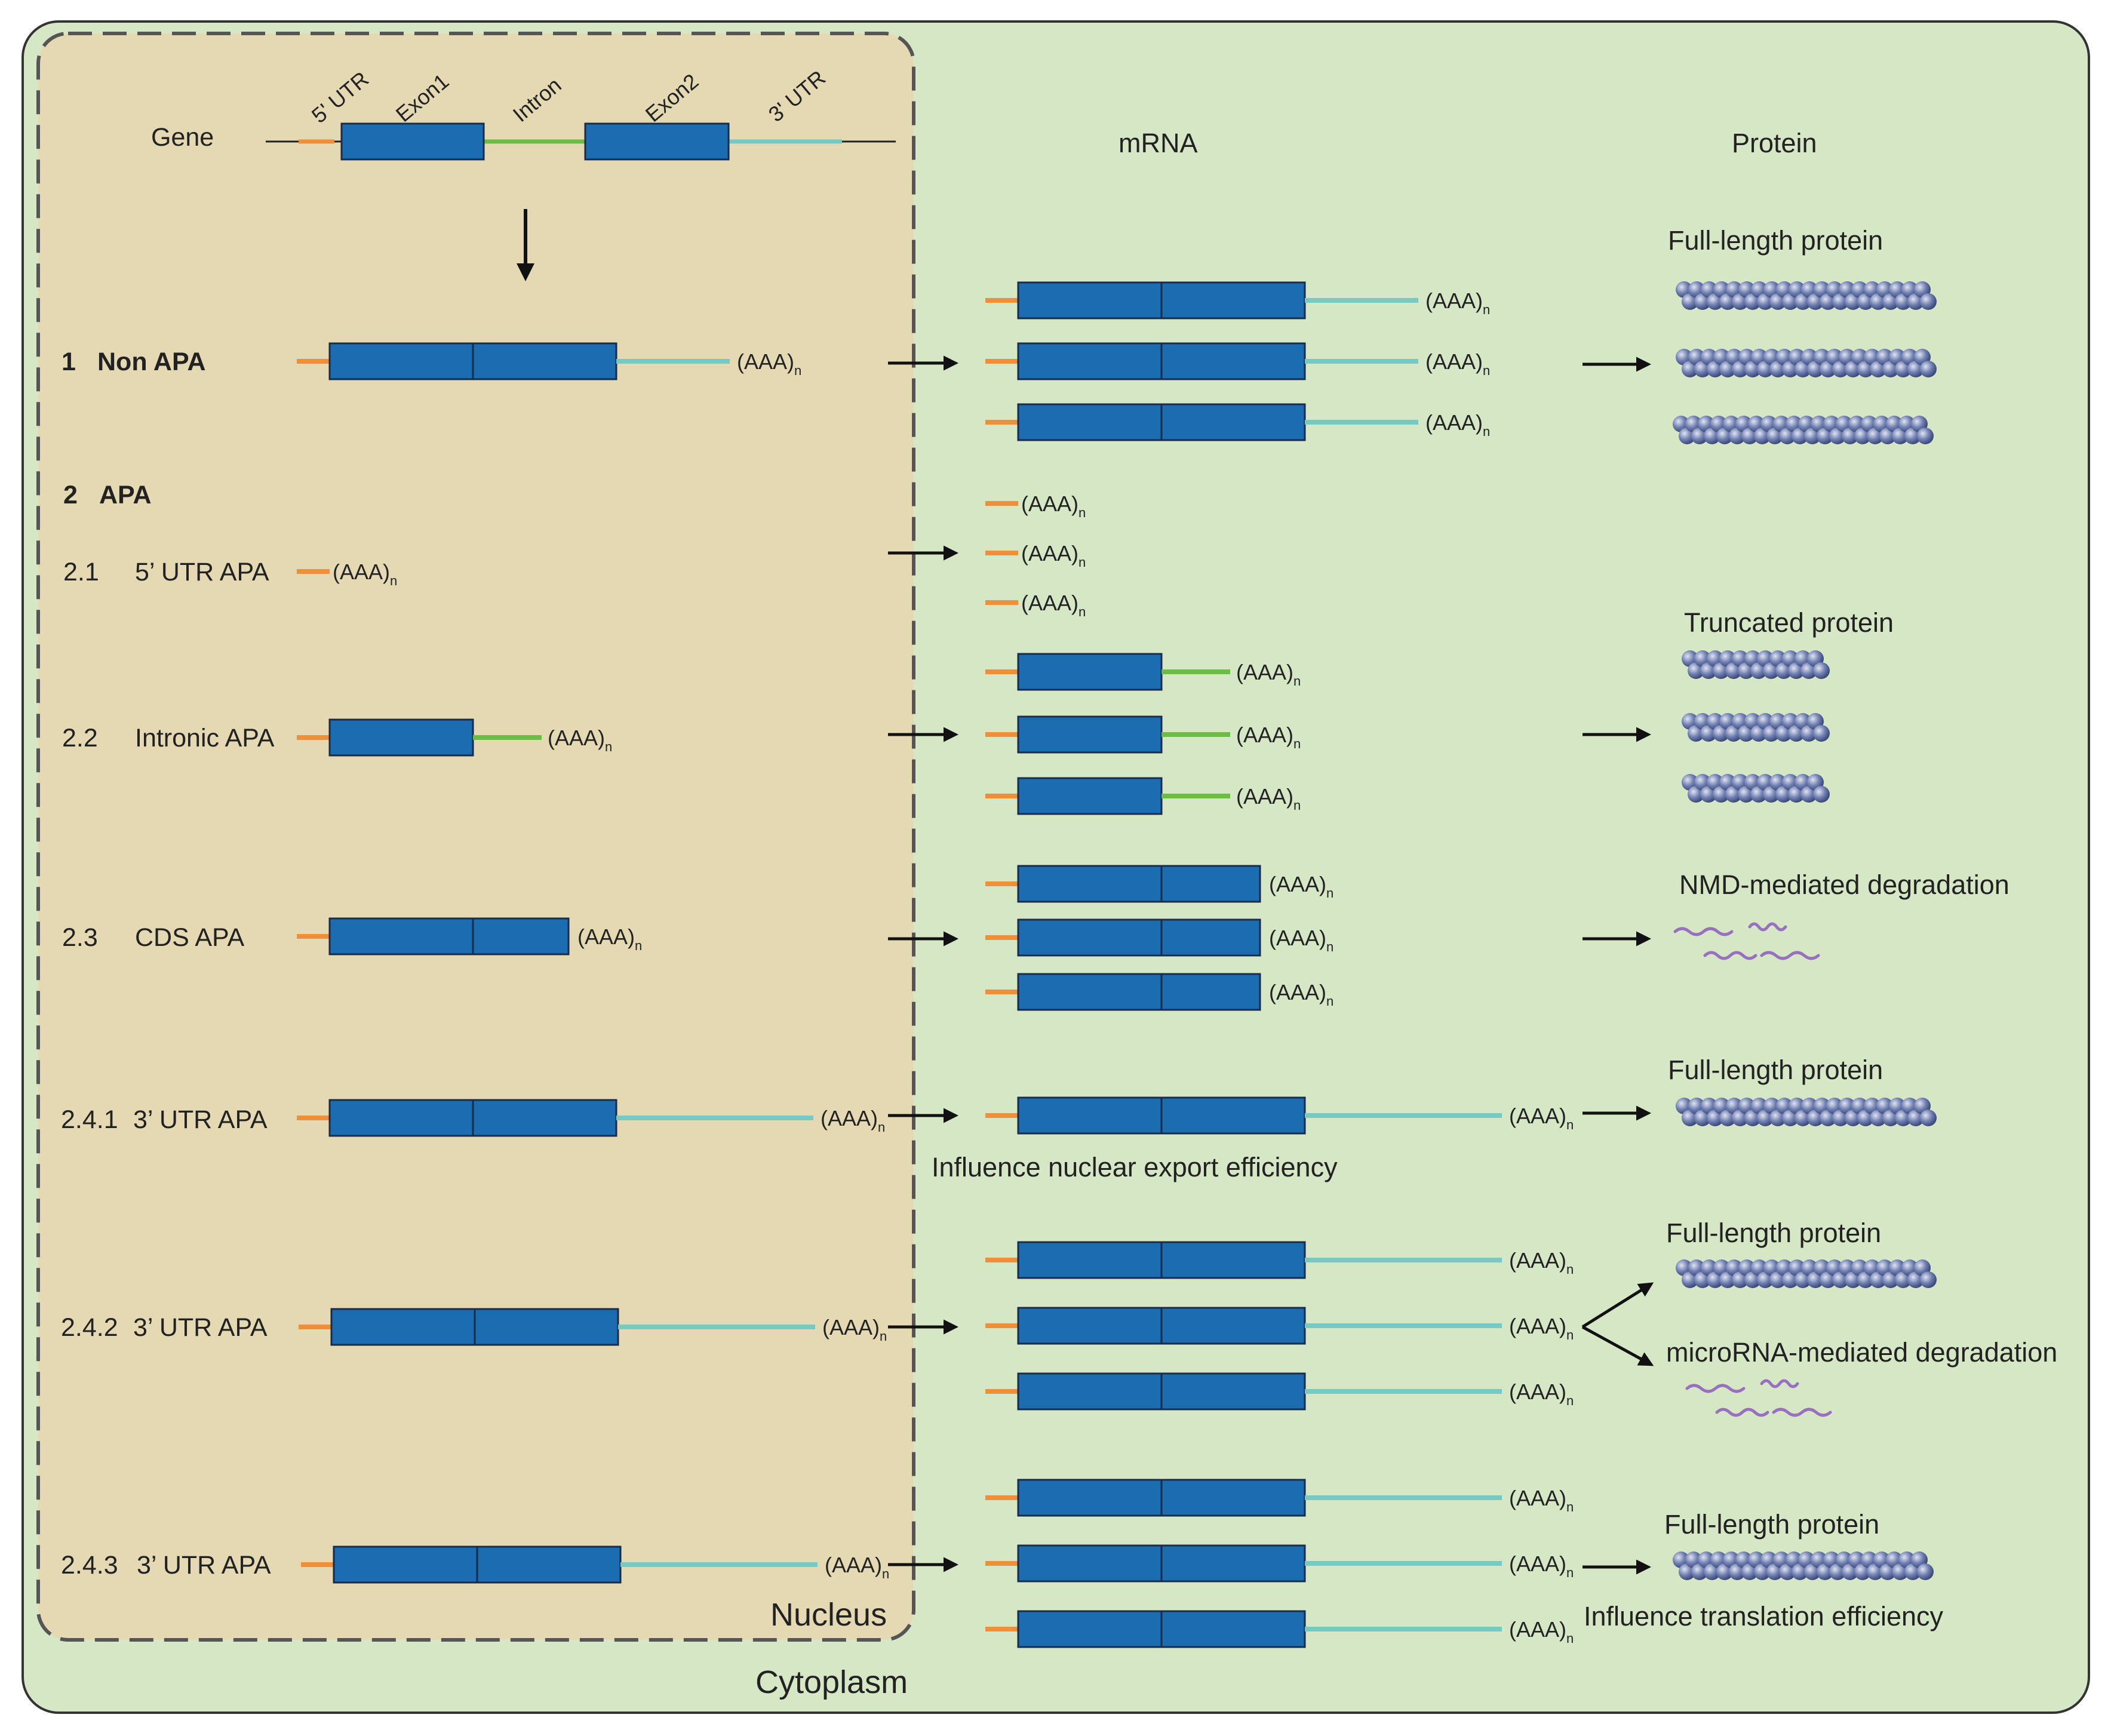 This screenshot has height=1736, width=2111. What do you see at coordinates (1746, 941) in the screenshot?
I see `nmd-rna-fragments` at bounding box center [1746, 941].